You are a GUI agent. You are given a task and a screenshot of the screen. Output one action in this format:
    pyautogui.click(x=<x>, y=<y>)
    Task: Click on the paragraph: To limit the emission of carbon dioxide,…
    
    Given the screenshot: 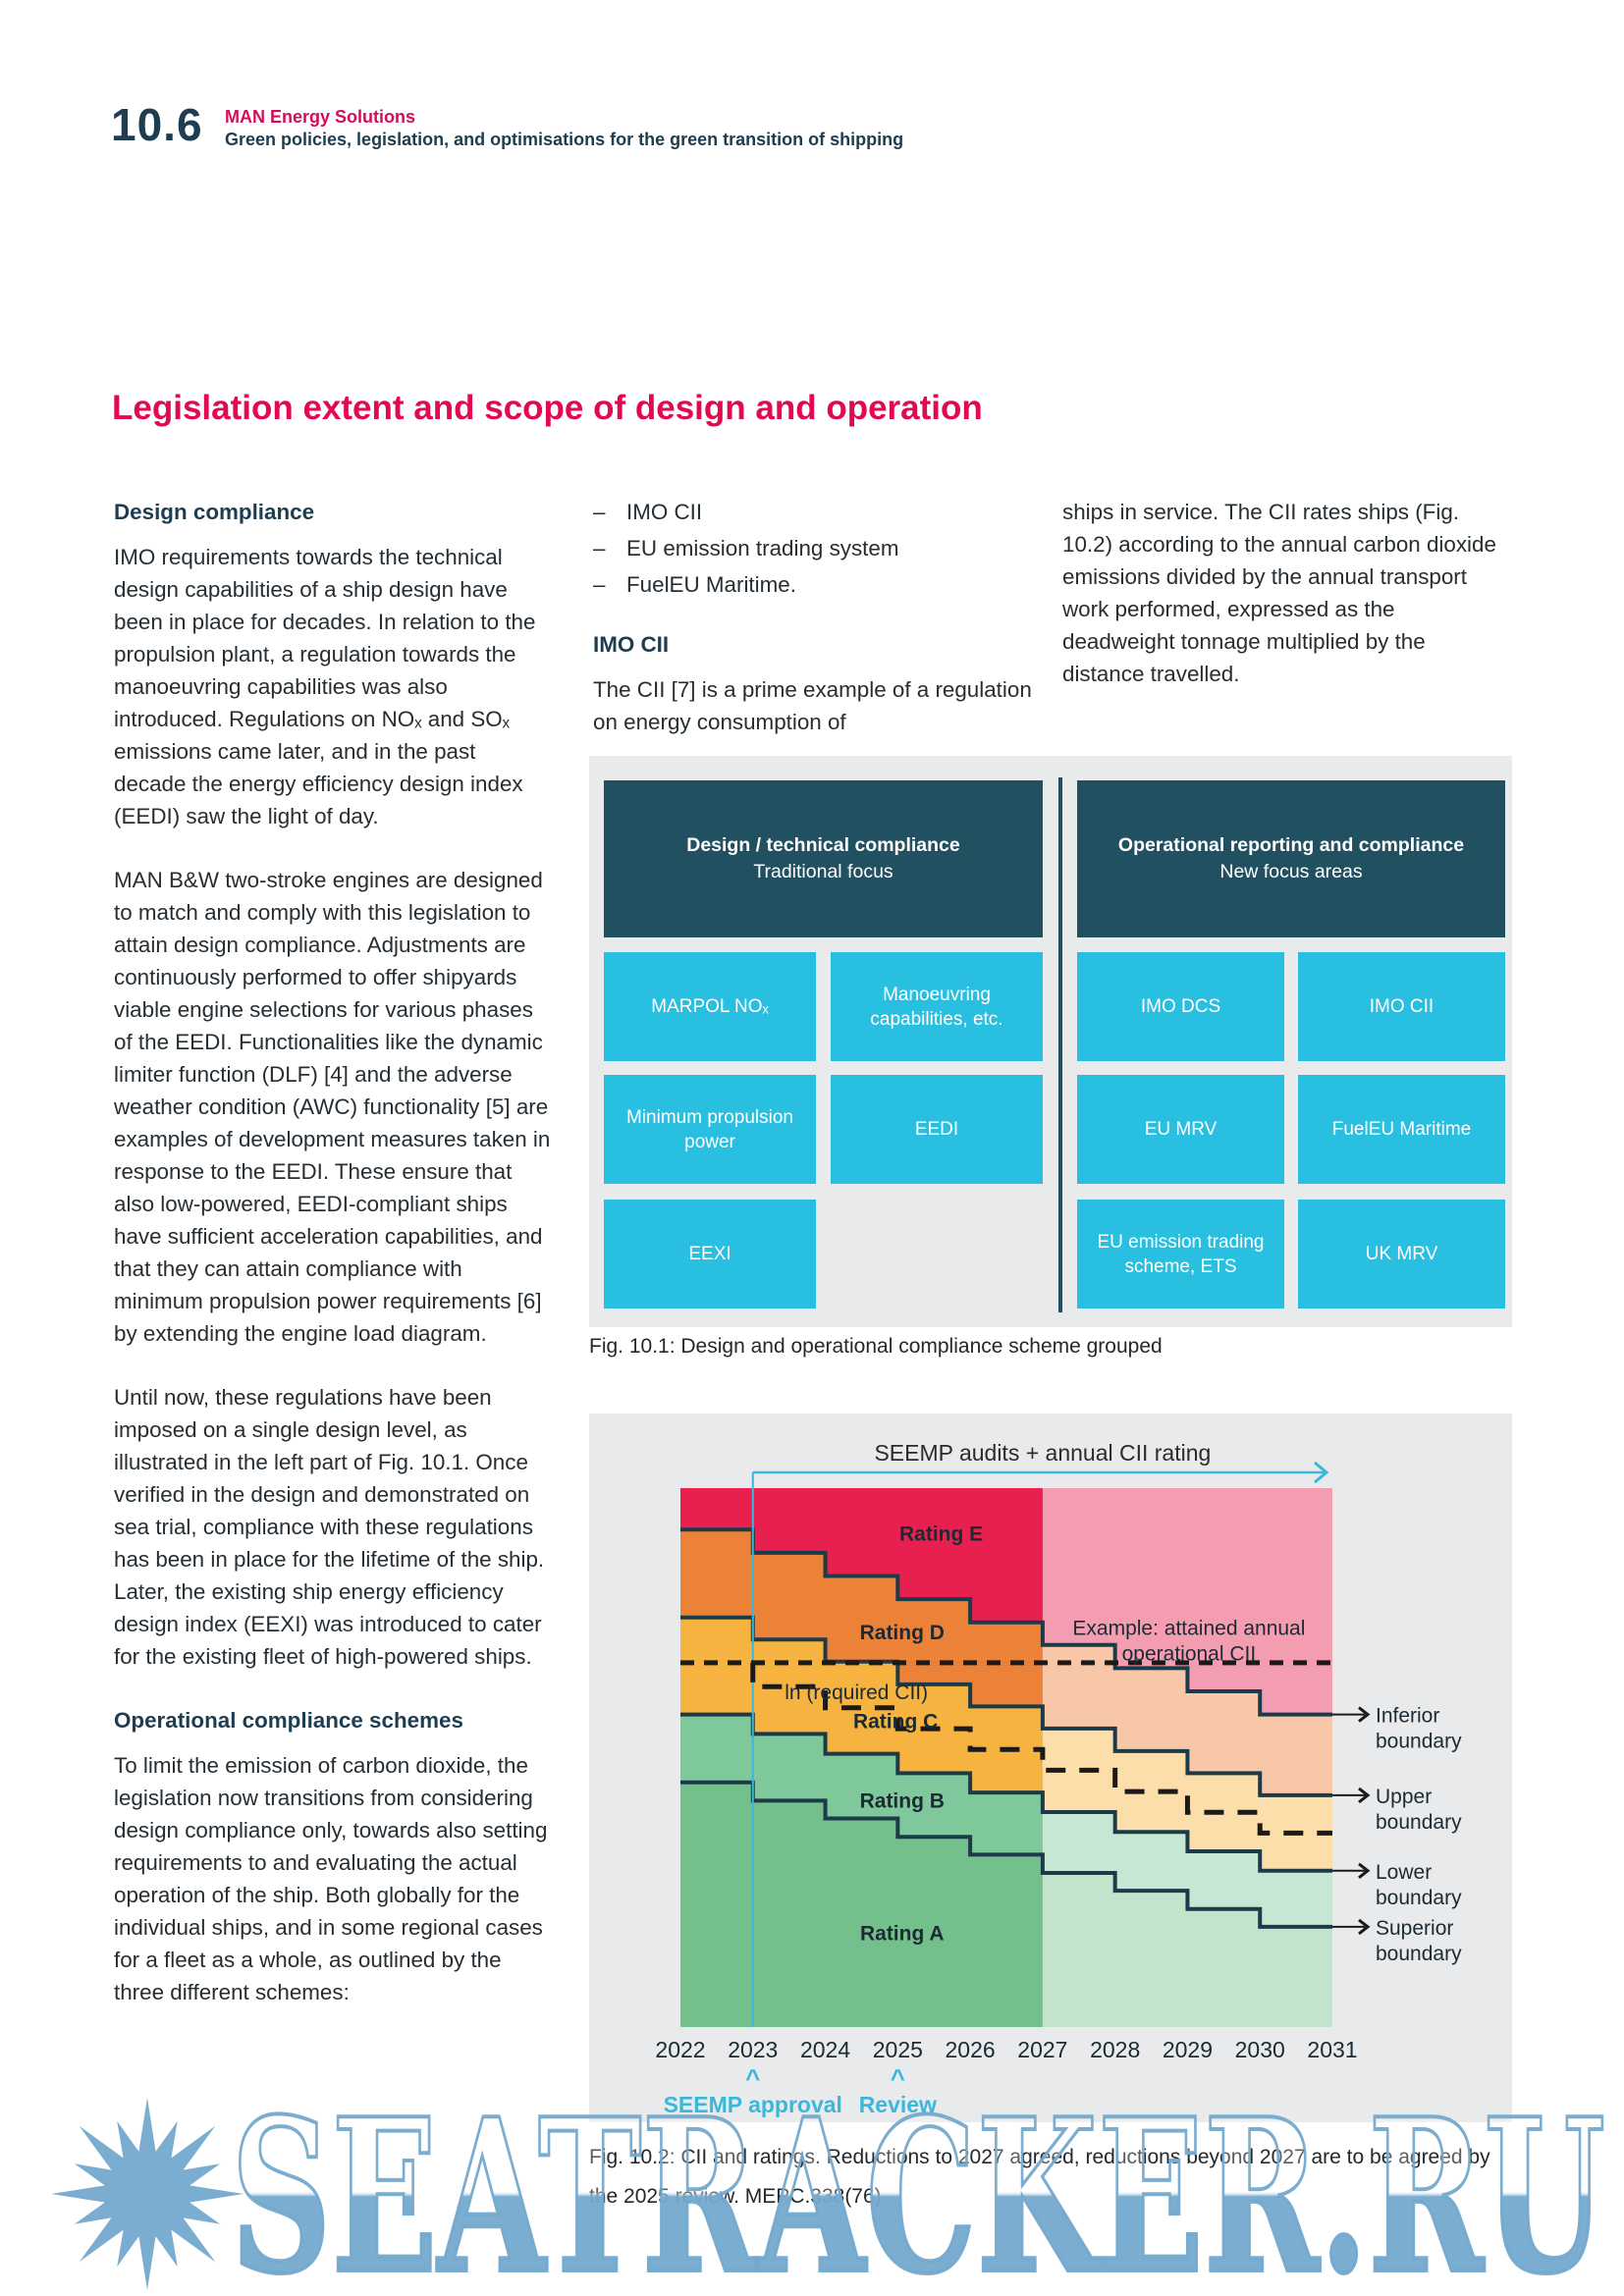 What is the action you would take?
    pyautogui.click(x=331, y=1878)
    